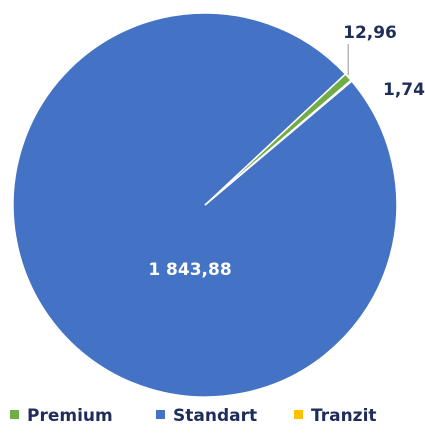 This screenshot has width=425, height=436. What do you see at coordinates (344, 416) in the screenshot?
I see `legend-label: Tranzit` at bounding box center [344, 416].